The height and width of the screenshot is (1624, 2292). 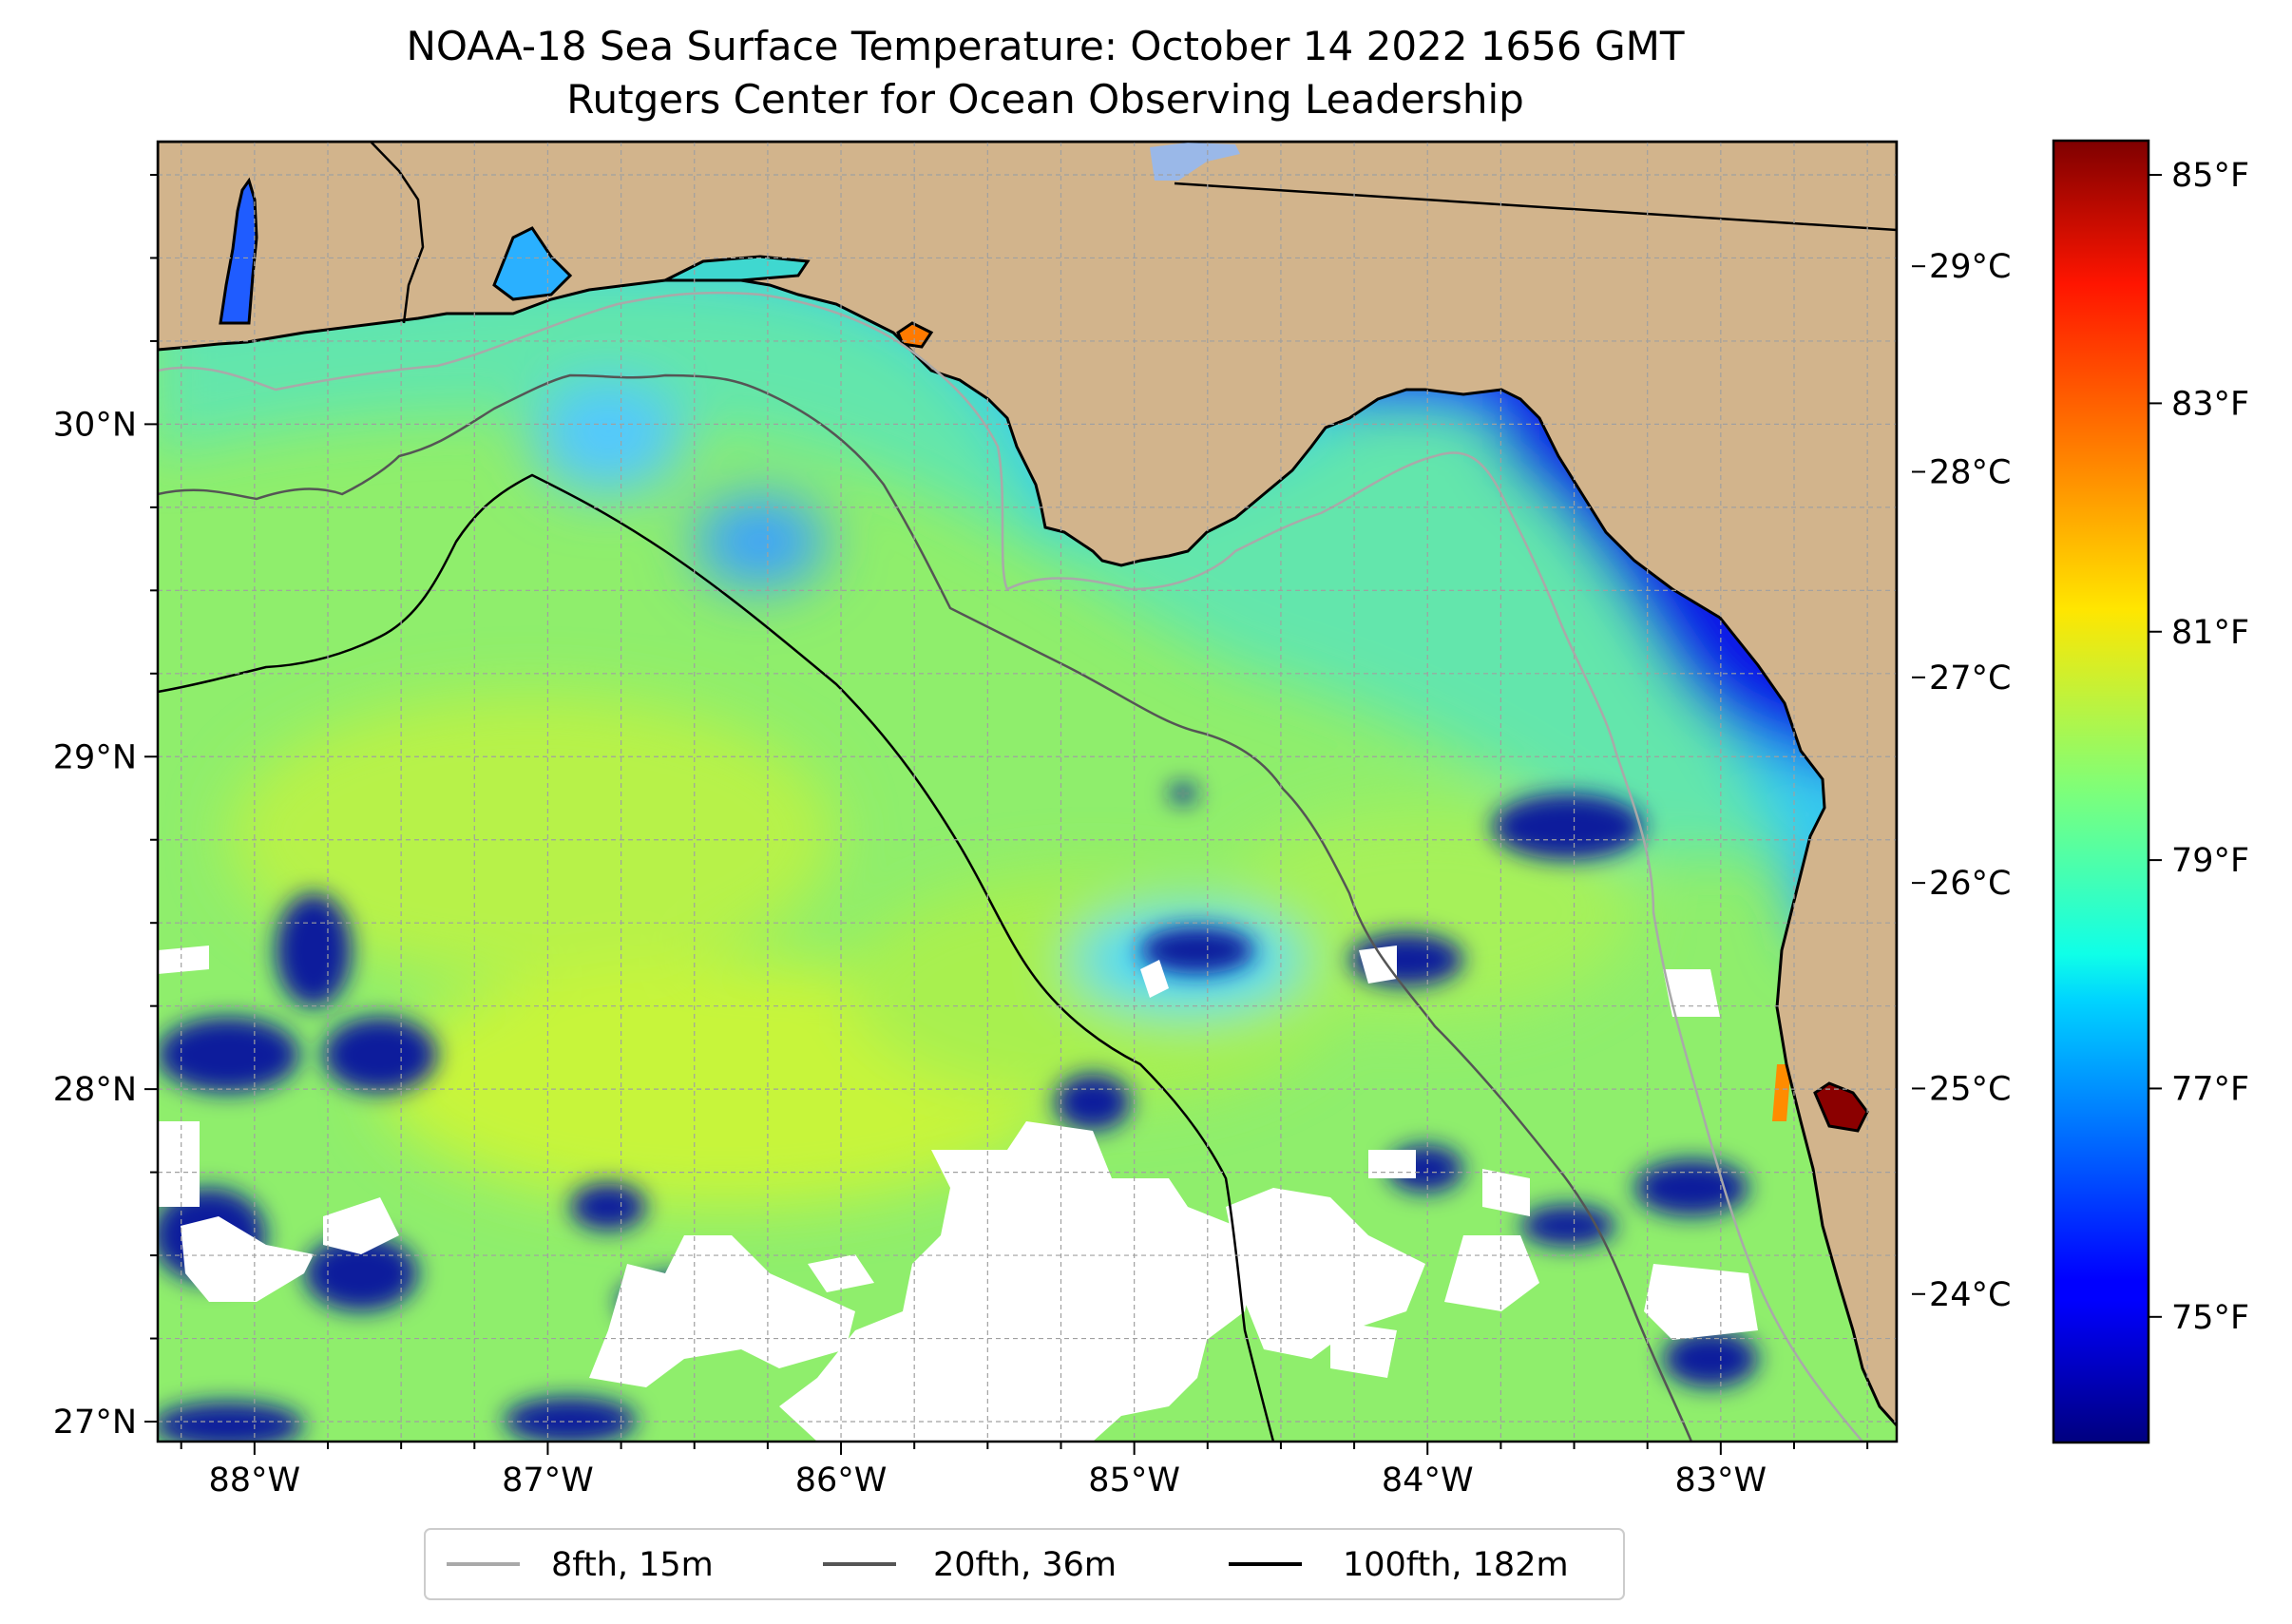 I want to click on state-boundaries, so click(x=1133, y=233).